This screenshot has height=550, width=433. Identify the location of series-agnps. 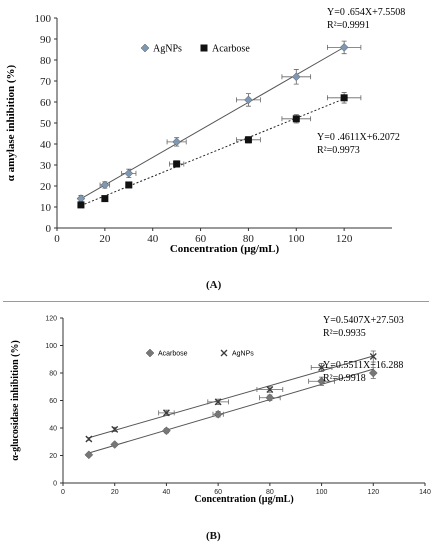
(231, 396).